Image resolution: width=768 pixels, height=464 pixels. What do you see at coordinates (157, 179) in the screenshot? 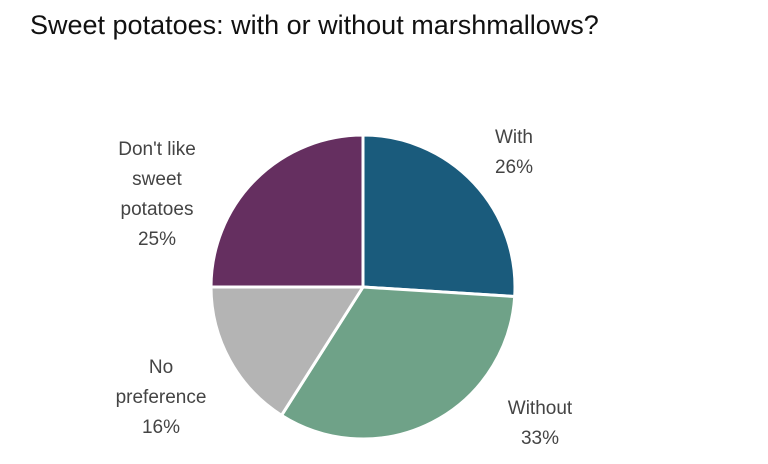
I see `slice-name-line: sweet` at bounding box center [157, 179].